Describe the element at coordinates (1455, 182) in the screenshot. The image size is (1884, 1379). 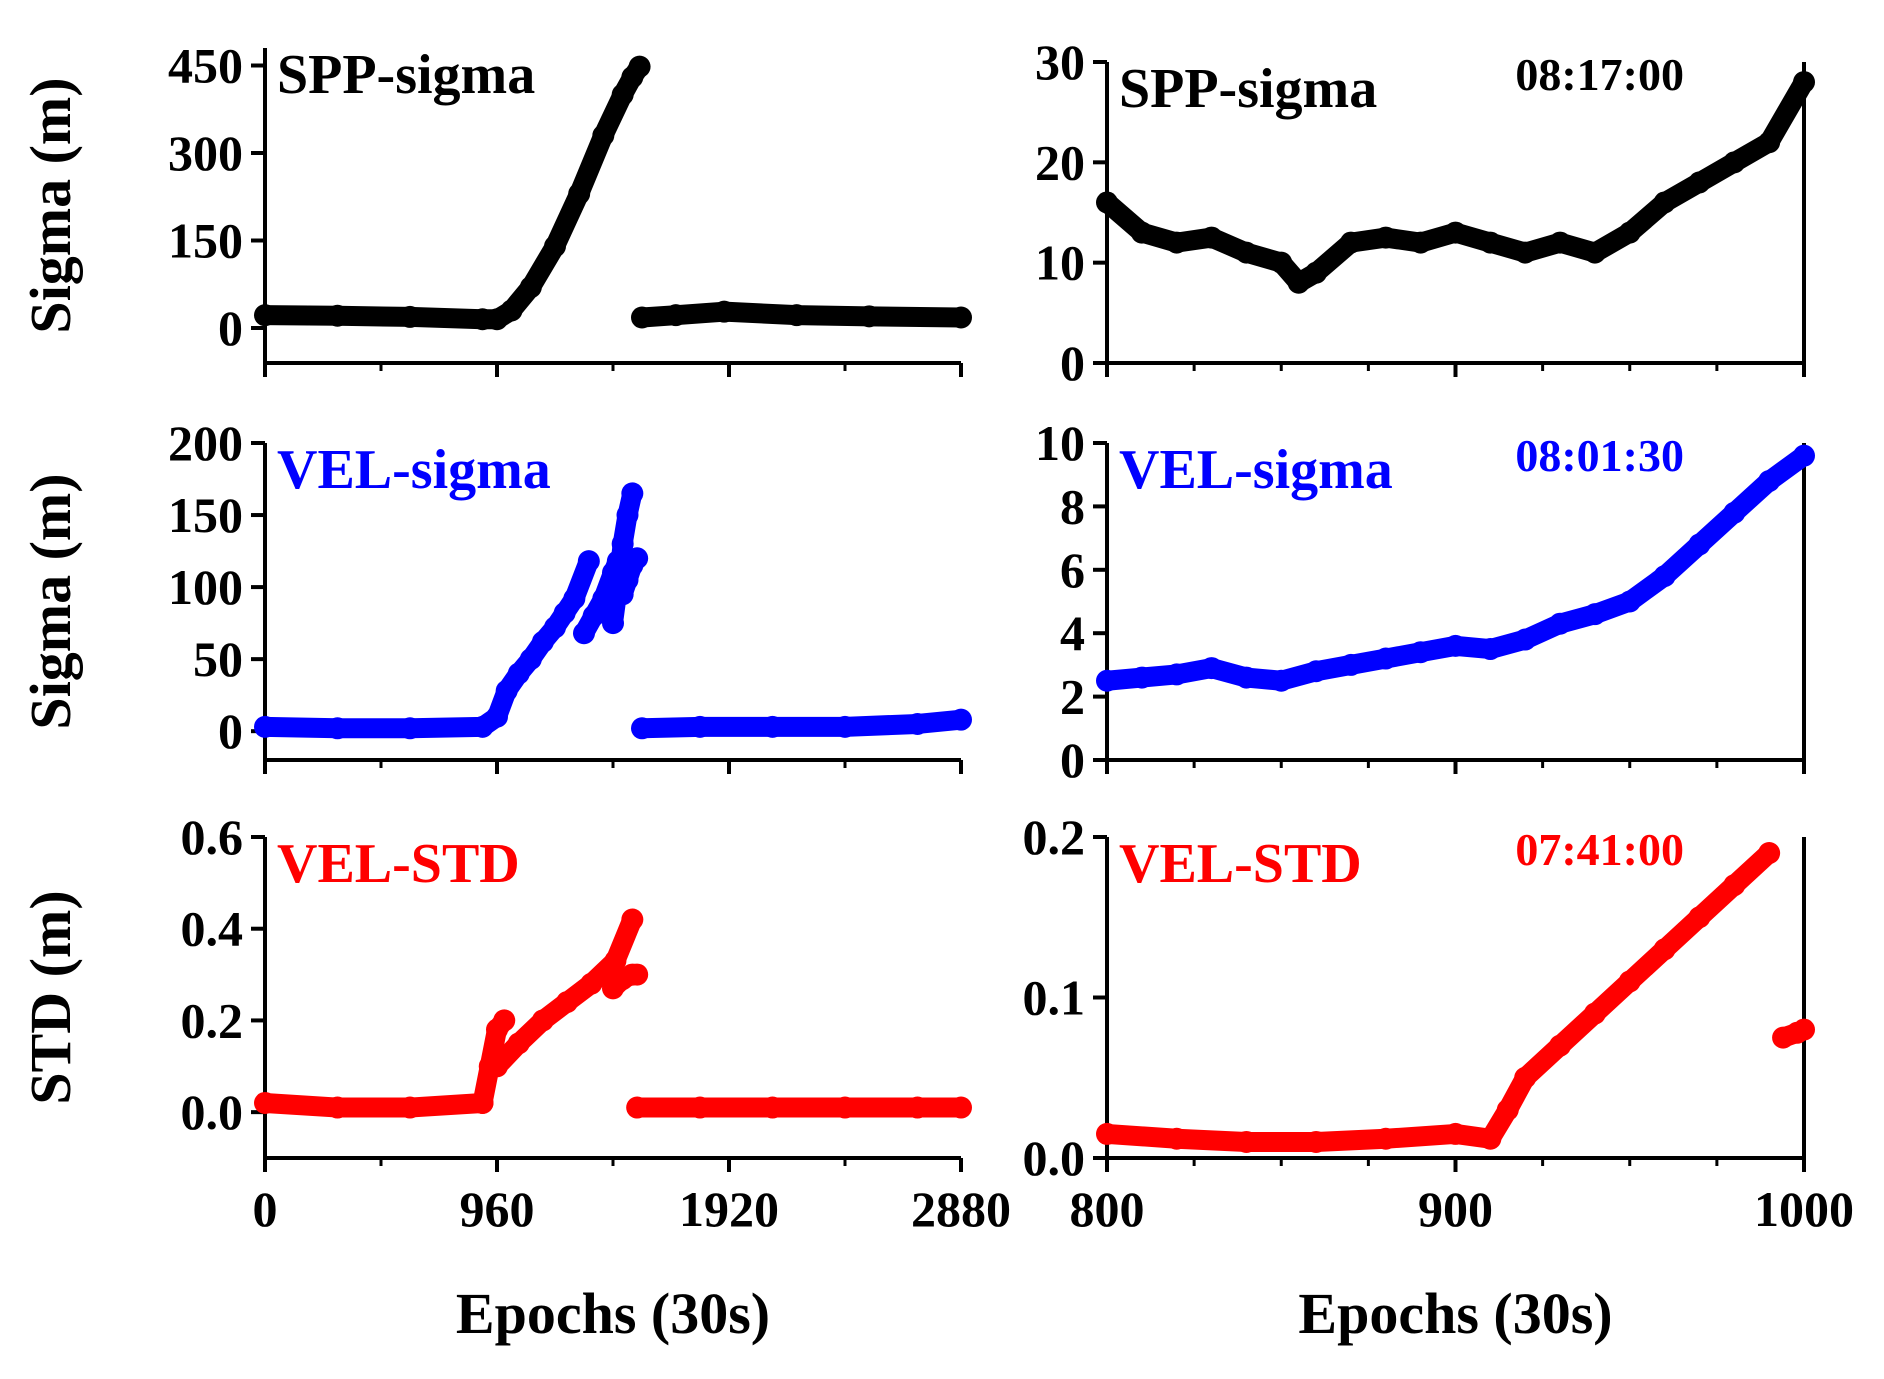
I see `series-band-spp-sigma` at that location.